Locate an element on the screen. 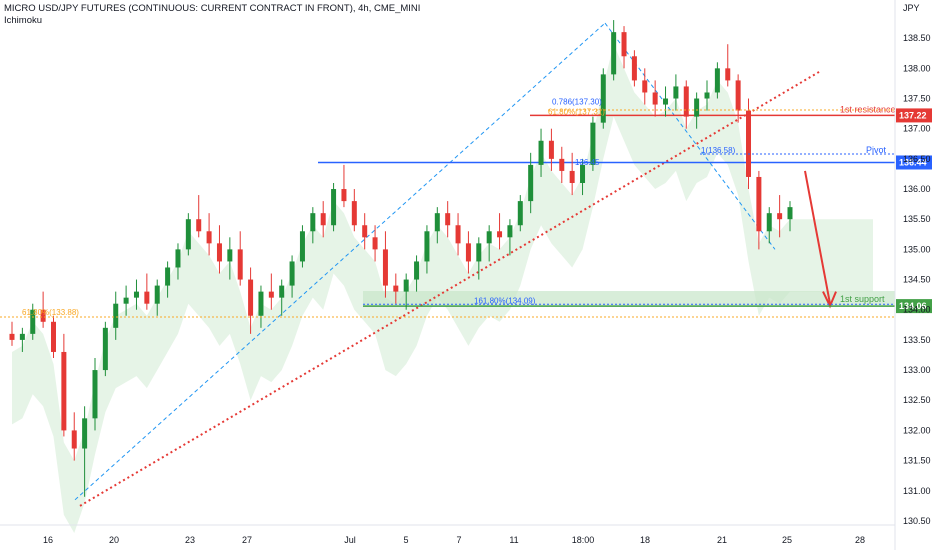  y-tick-label: 131.00 is located at coordinates (917, 491).